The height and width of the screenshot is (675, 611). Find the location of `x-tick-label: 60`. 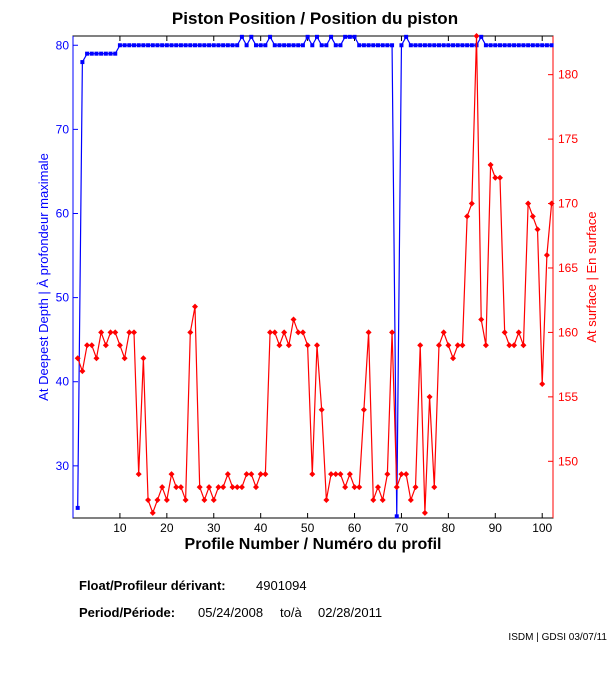

x-tick-label: 60 is located at coordinates (355, 528).